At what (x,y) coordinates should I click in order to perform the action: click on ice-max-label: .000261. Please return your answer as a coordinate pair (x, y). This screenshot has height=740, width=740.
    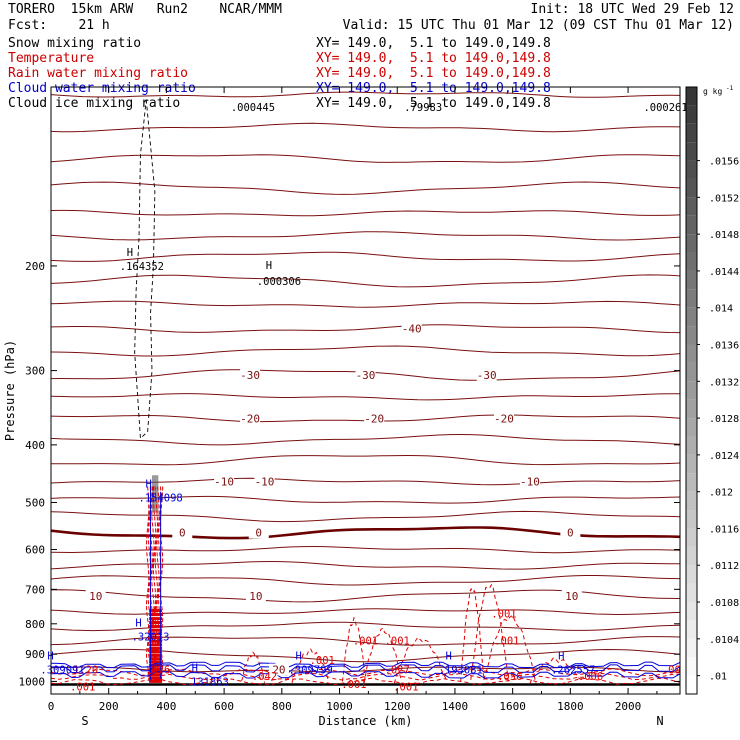
    Looking at the image, I should click on (665, 108).